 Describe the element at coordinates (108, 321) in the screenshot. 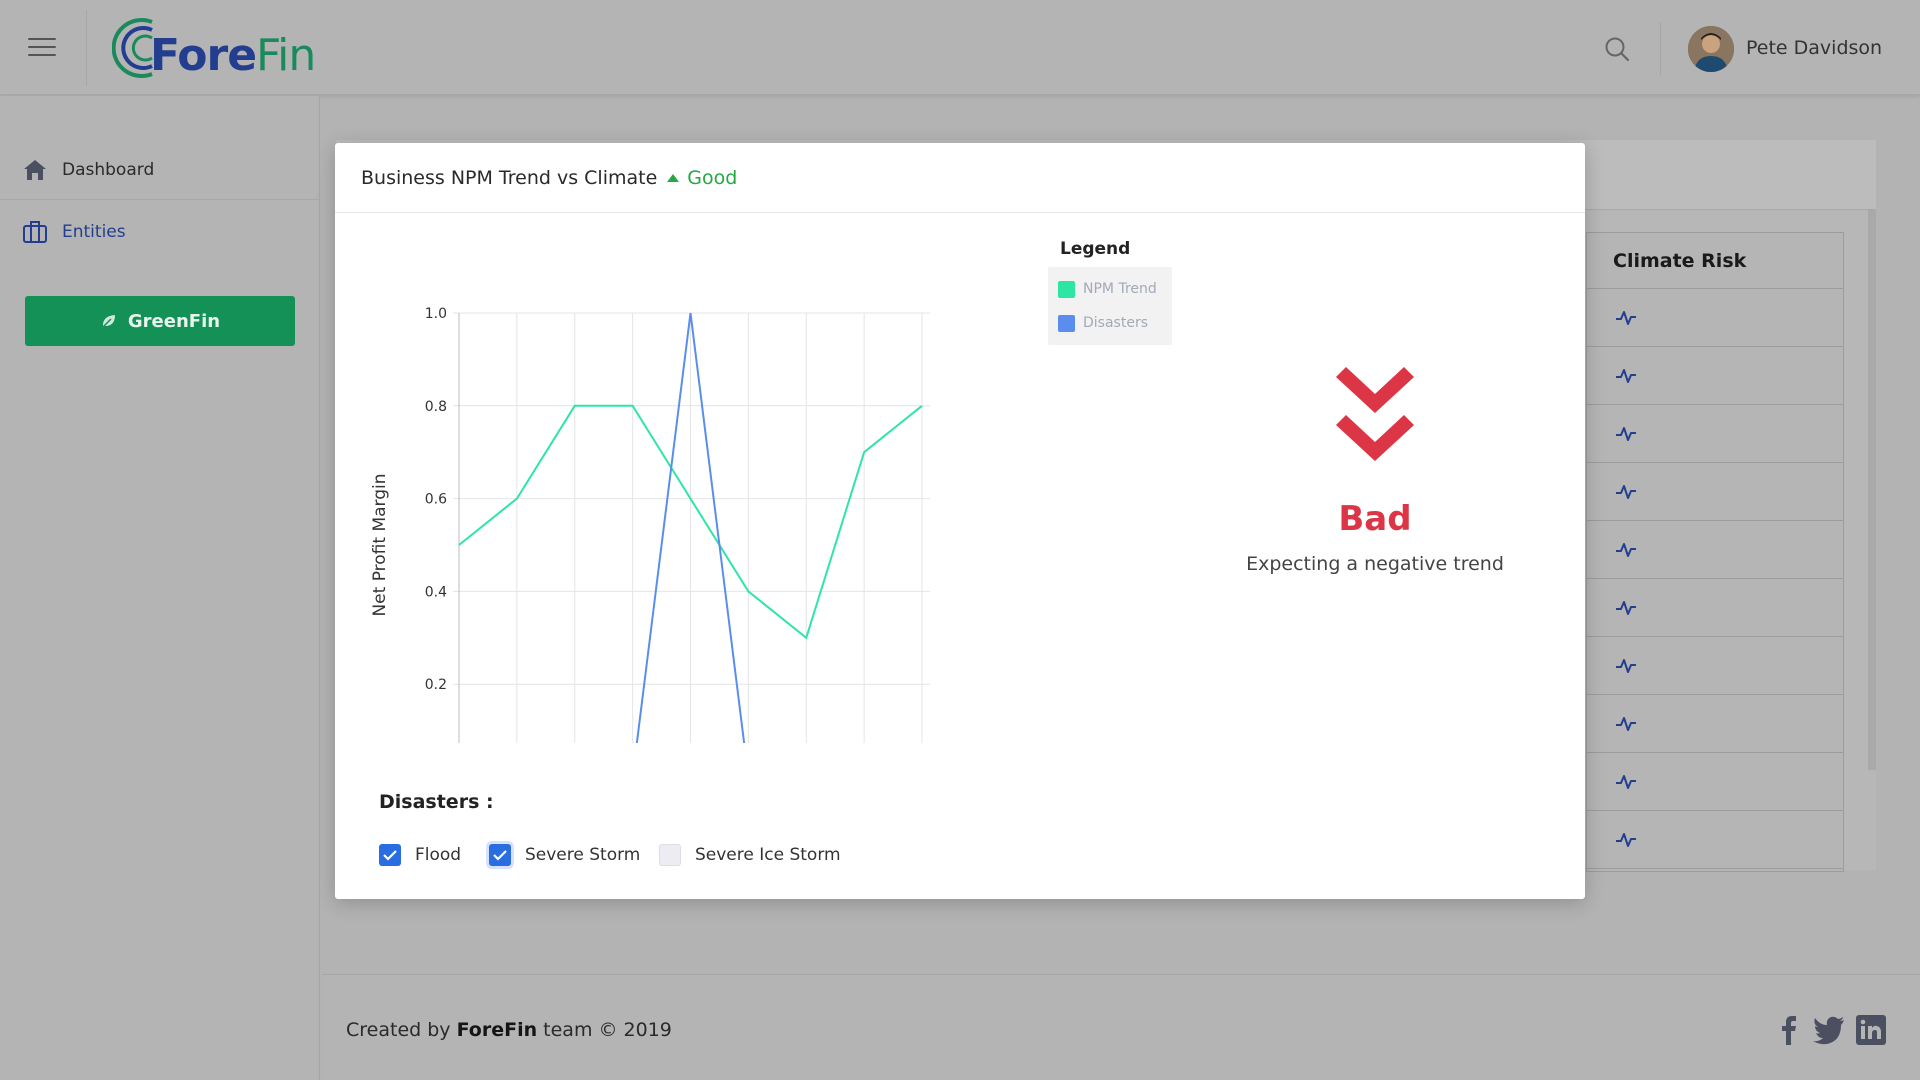

I see `leaf-icon` at that location.